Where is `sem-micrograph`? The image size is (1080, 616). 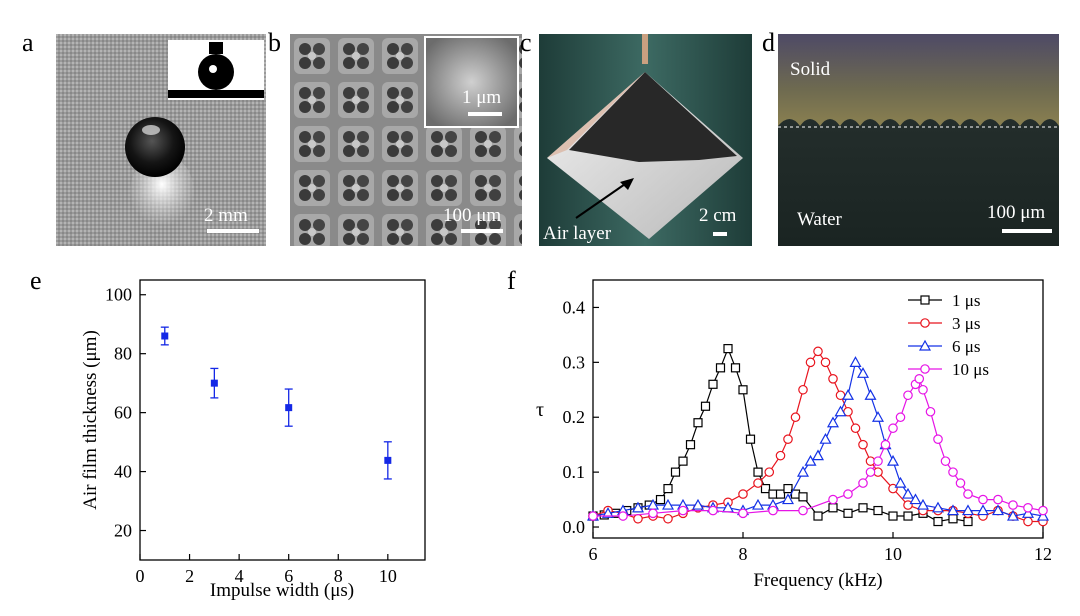
sem-micrograph is located at coordinates (406, 140).